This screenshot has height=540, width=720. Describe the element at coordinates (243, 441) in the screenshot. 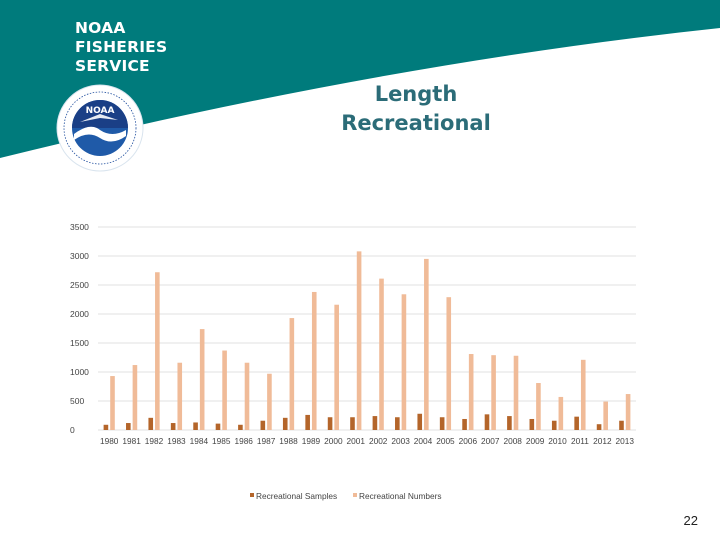

I see `x-tick-label: 1986` at that location.